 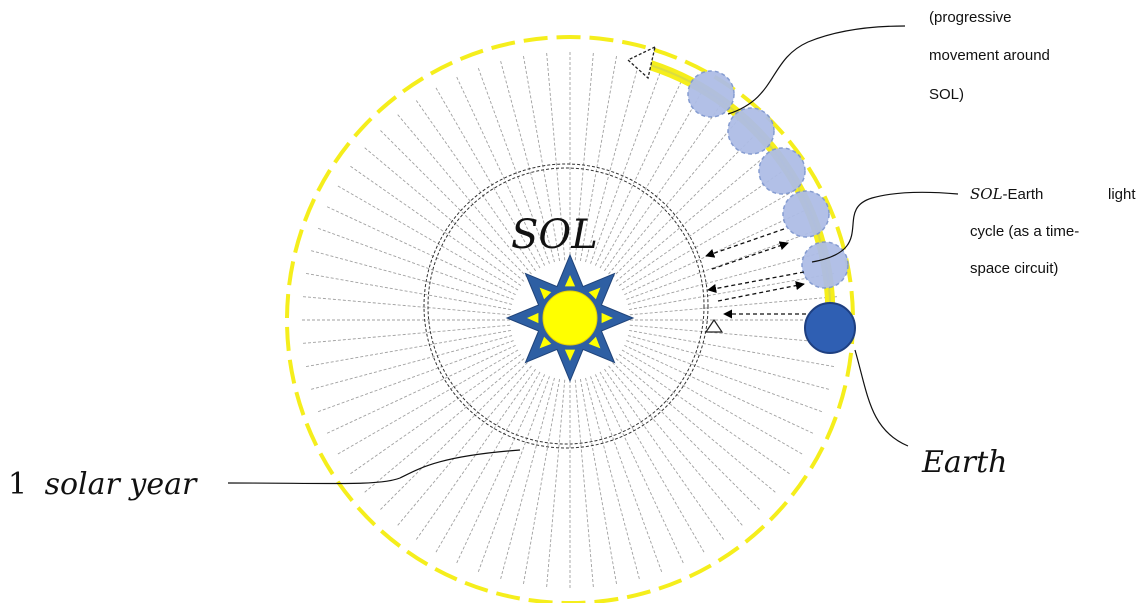 What do you see at coordinates (641, 62) in the screenshot?
I see `progress-arrowhead` at bounding box center [641, 62].